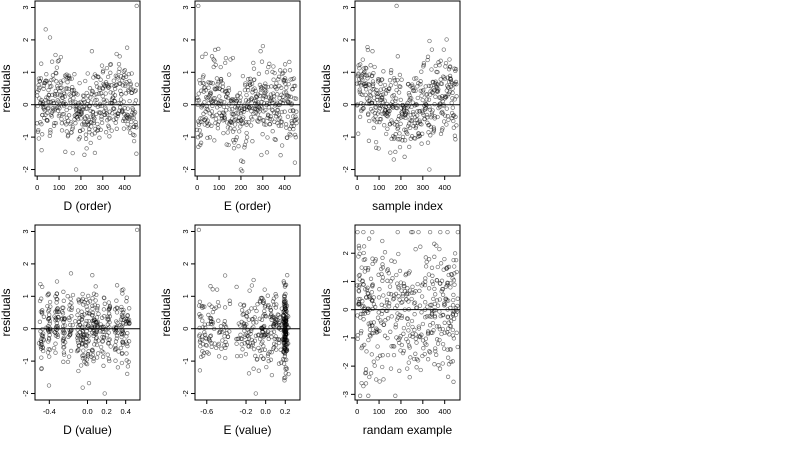 The image size is (800, 450). I want to click on x-tick-label: 300, so click(423, 187).